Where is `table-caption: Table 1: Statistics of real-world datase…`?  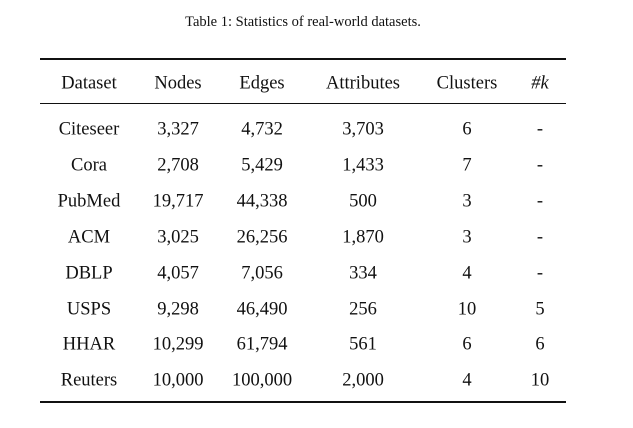 table-caption: Table 1: Statistics of real-world datase… is located at coordinates (303, 22).